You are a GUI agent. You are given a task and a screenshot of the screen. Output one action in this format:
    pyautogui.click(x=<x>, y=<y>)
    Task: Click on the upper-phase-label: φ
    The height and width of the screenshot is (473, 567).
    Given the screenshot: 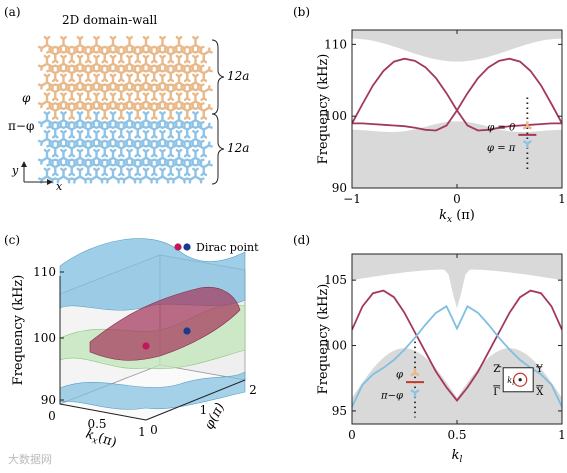 What is the action you would take?
    pyautogui.click(x=26, y=98)
    